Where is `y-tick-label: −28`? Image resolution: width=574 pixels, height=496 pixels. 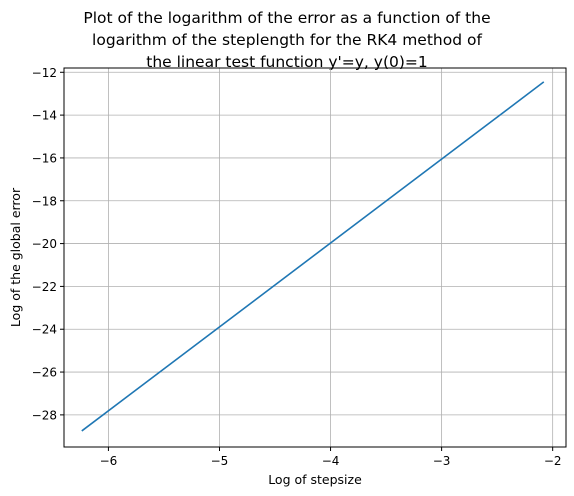 y-tick-label: −28 is located at coordinates (44, 415).